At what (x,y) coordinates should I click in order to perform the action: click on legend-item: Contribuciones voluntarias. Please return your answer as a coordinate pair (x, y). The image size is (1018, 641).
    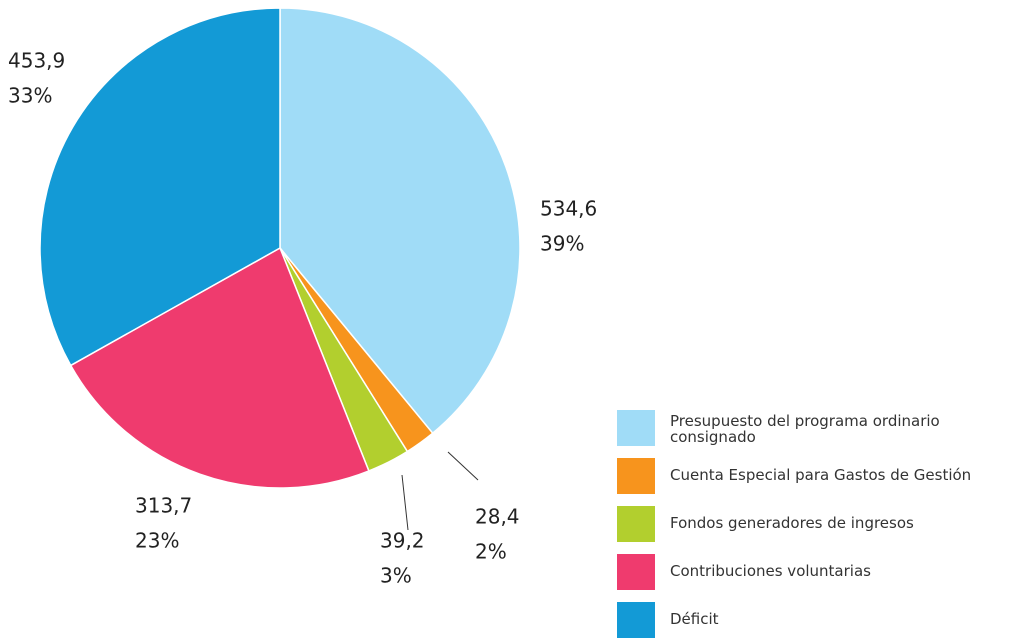
    Looking at the image, I should click on (817, 578).